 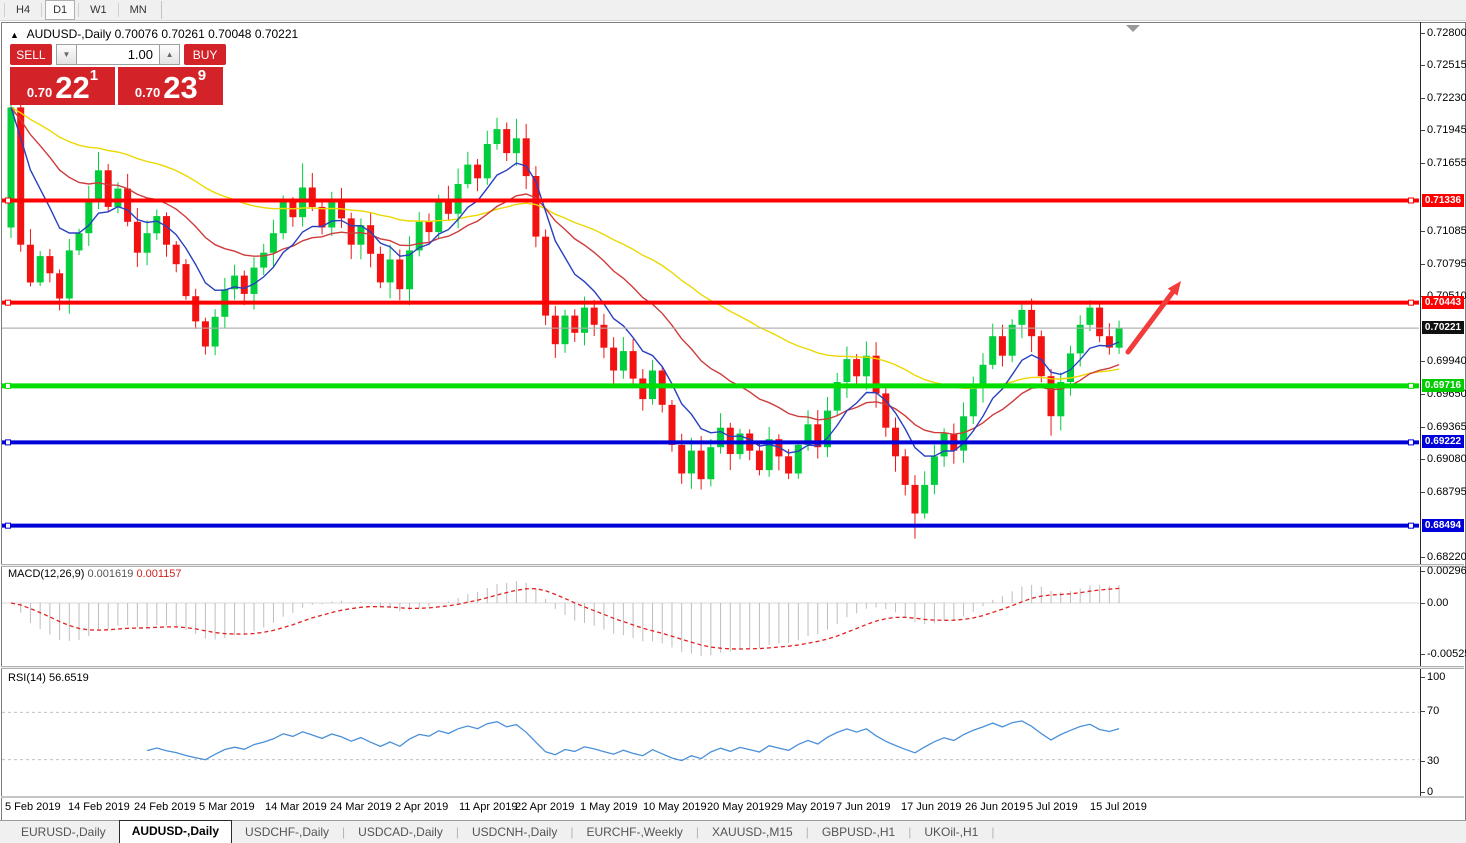 What do you see at coordinates (1443, 525) in the screenshot?
I see `price-level-tag: 0.68494` at bounding box center [1443, 525].